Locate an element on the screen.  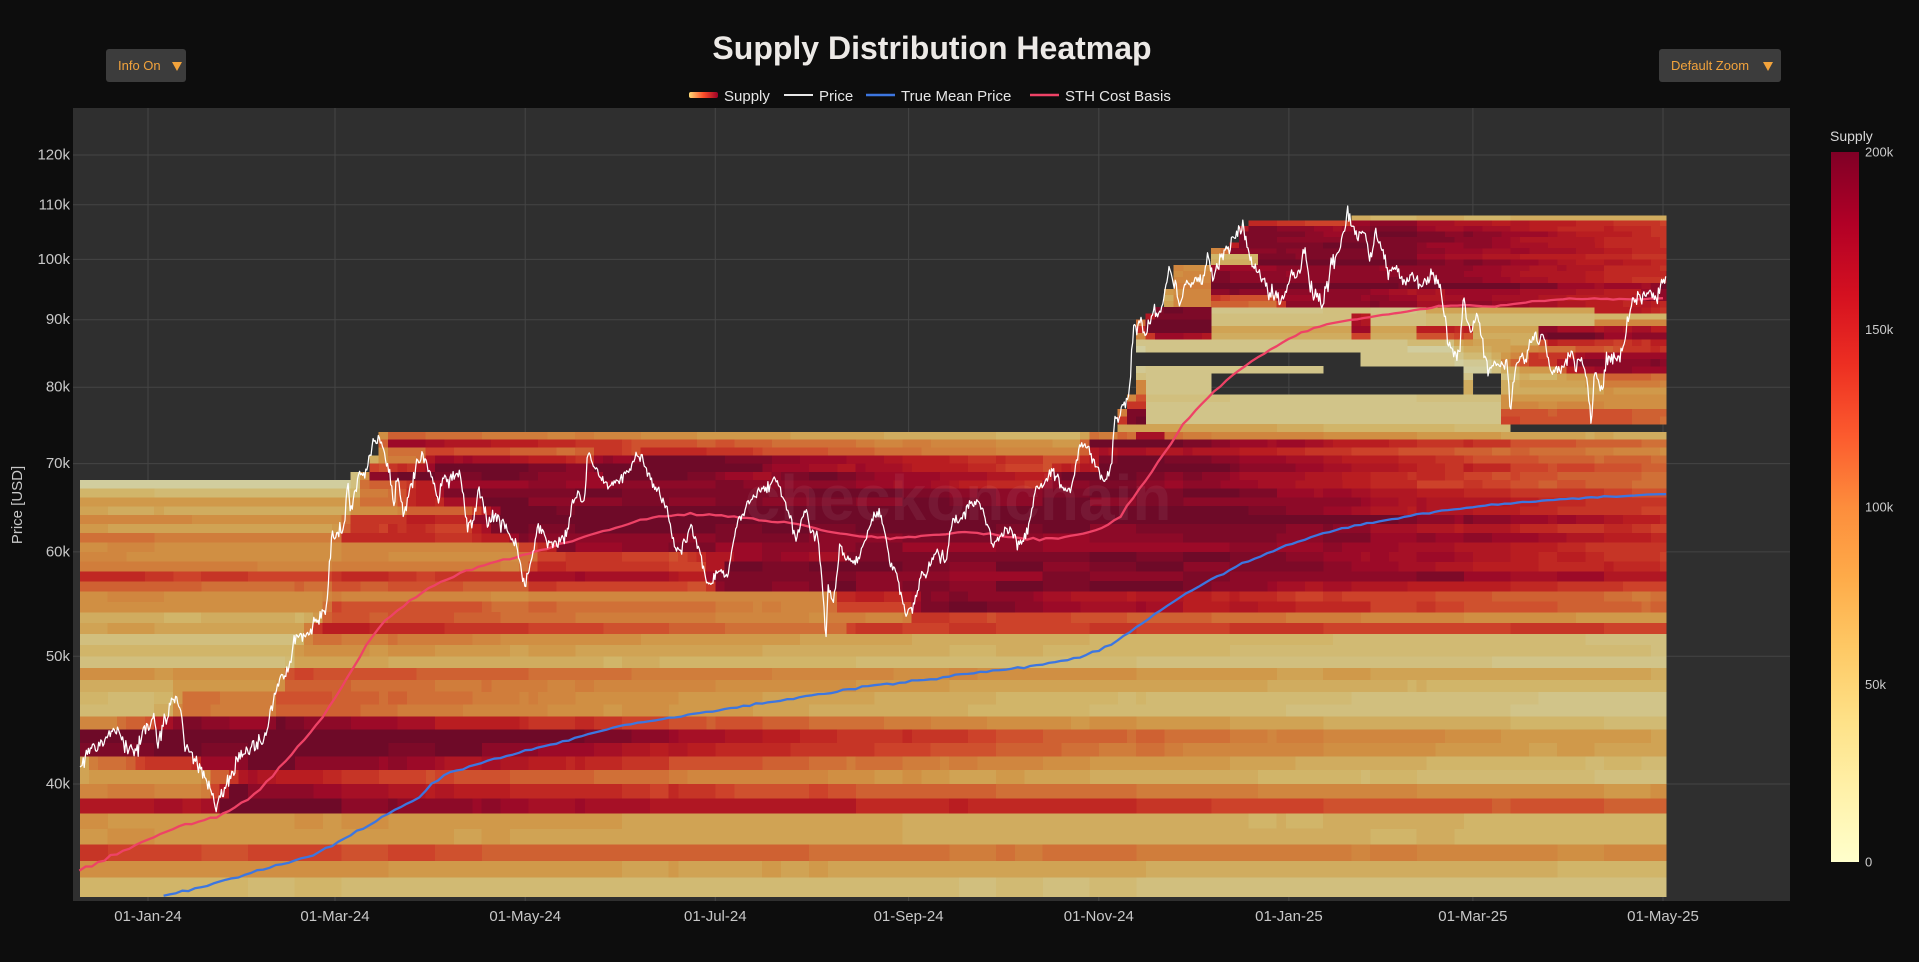
svg-text: 01-Jul-24 is located at coordinates (715, 916).